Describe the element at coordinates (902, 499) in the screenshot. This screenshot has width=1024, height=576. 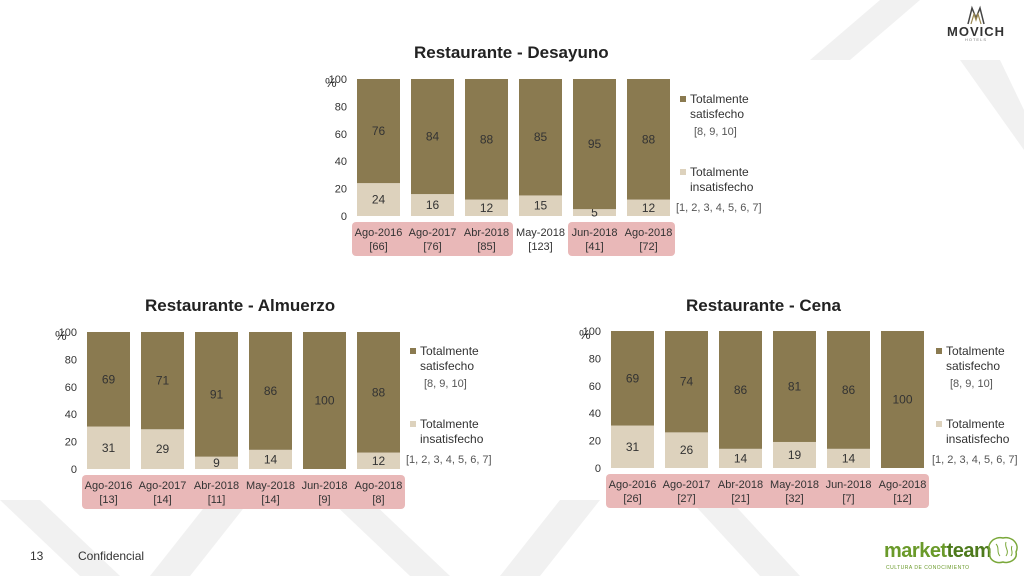
I see `x-count-label: [12]` at that location.